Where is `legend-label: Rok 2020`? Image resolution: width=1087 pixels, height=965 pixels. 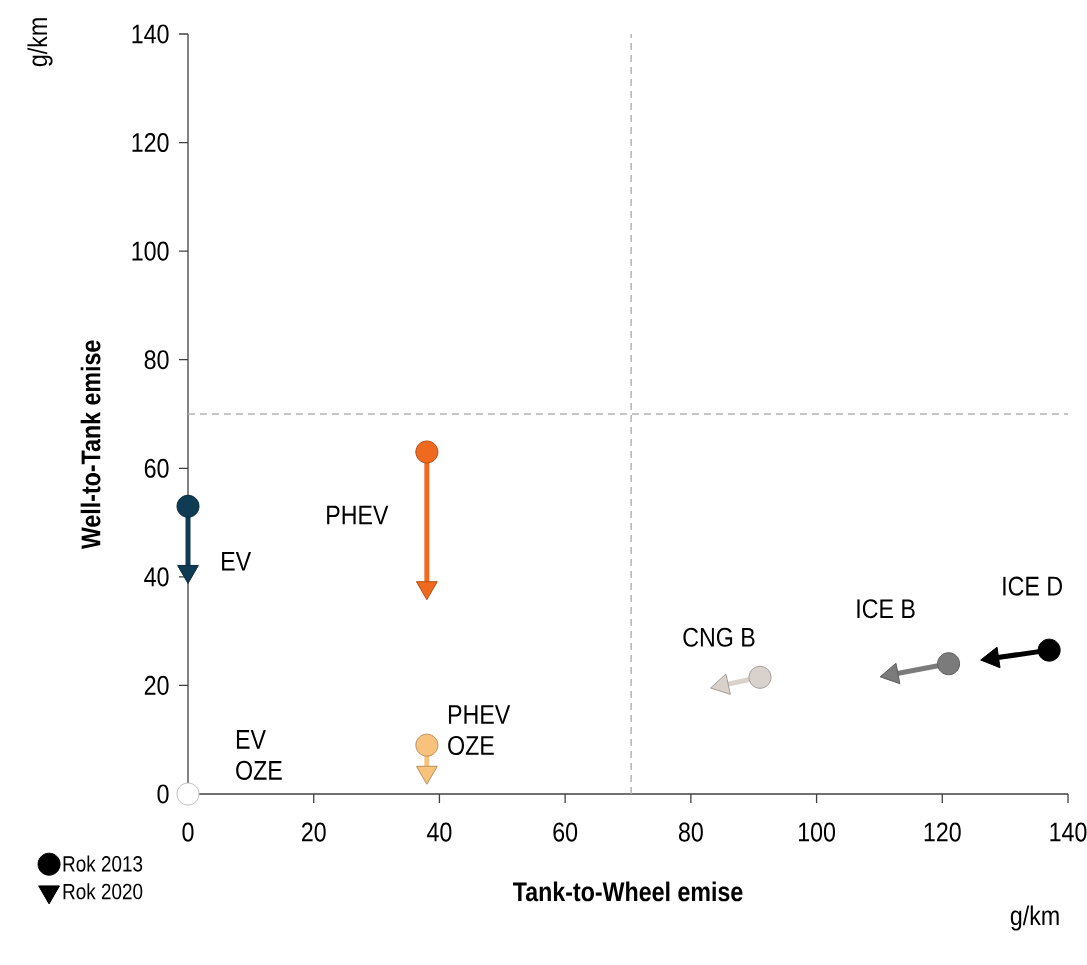
legend-label: Rok 2020 is located at coordinates (103, 891).